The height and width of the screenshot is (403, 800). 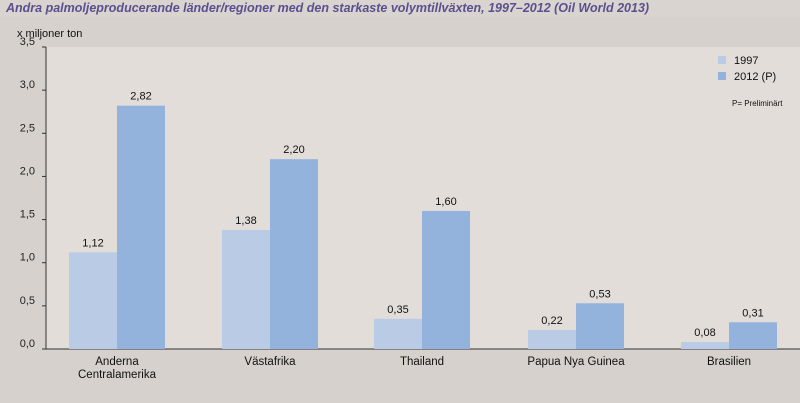 I want to click on legend-note: P= Preliminärt, so click(x=757, y=103).